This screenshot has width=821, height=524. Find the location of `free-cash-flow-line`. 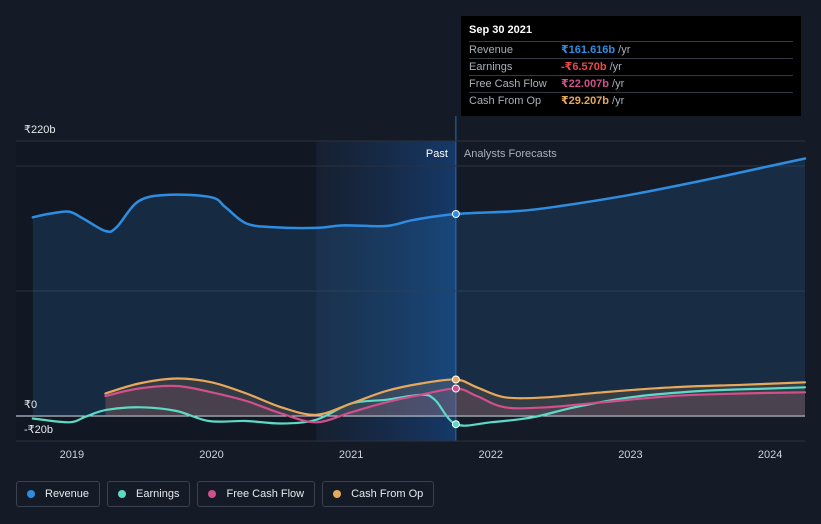

free-cash-flow-line is located at coordinates (455, 404).